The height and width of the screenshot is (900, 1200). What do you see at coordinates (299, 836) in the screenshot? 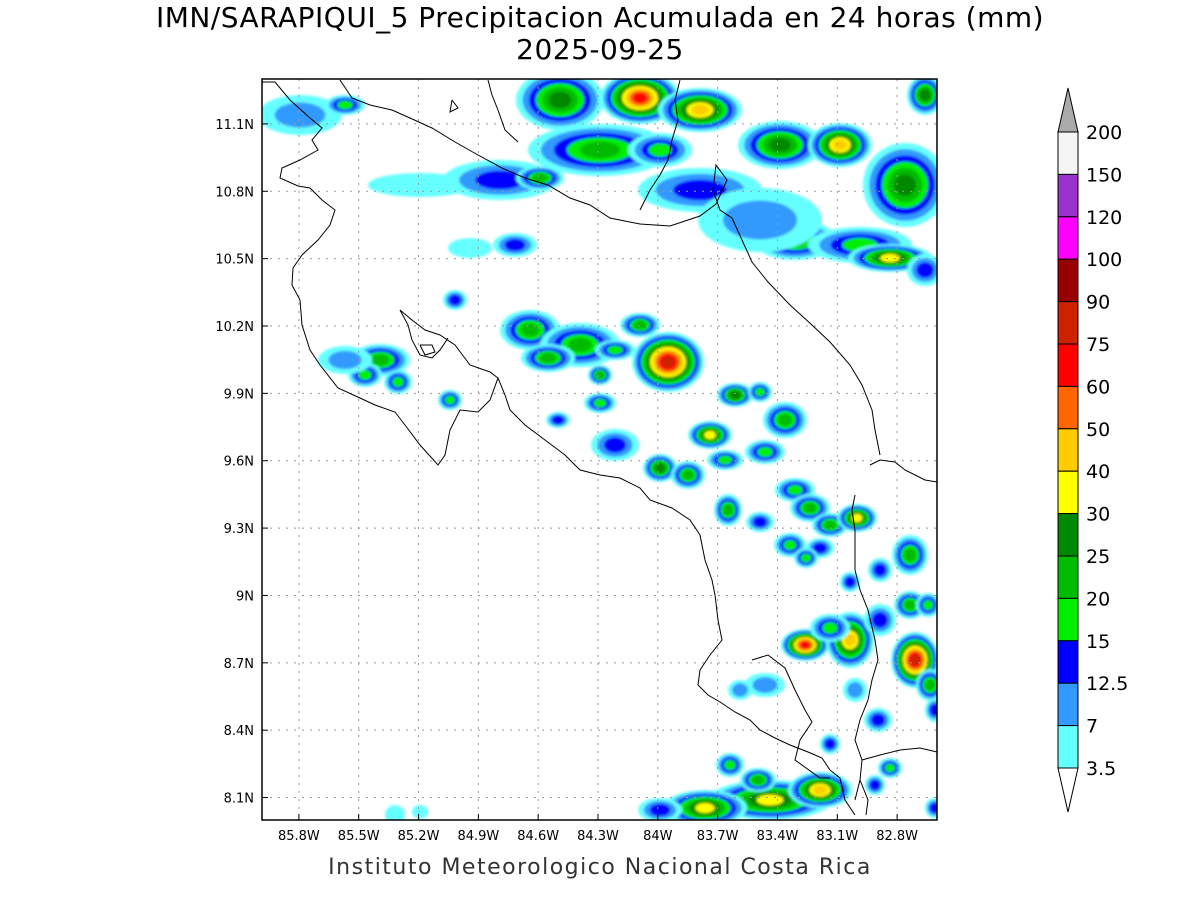
I see `lon-tick-label: 85.8W` at bounding box center [299, 836].